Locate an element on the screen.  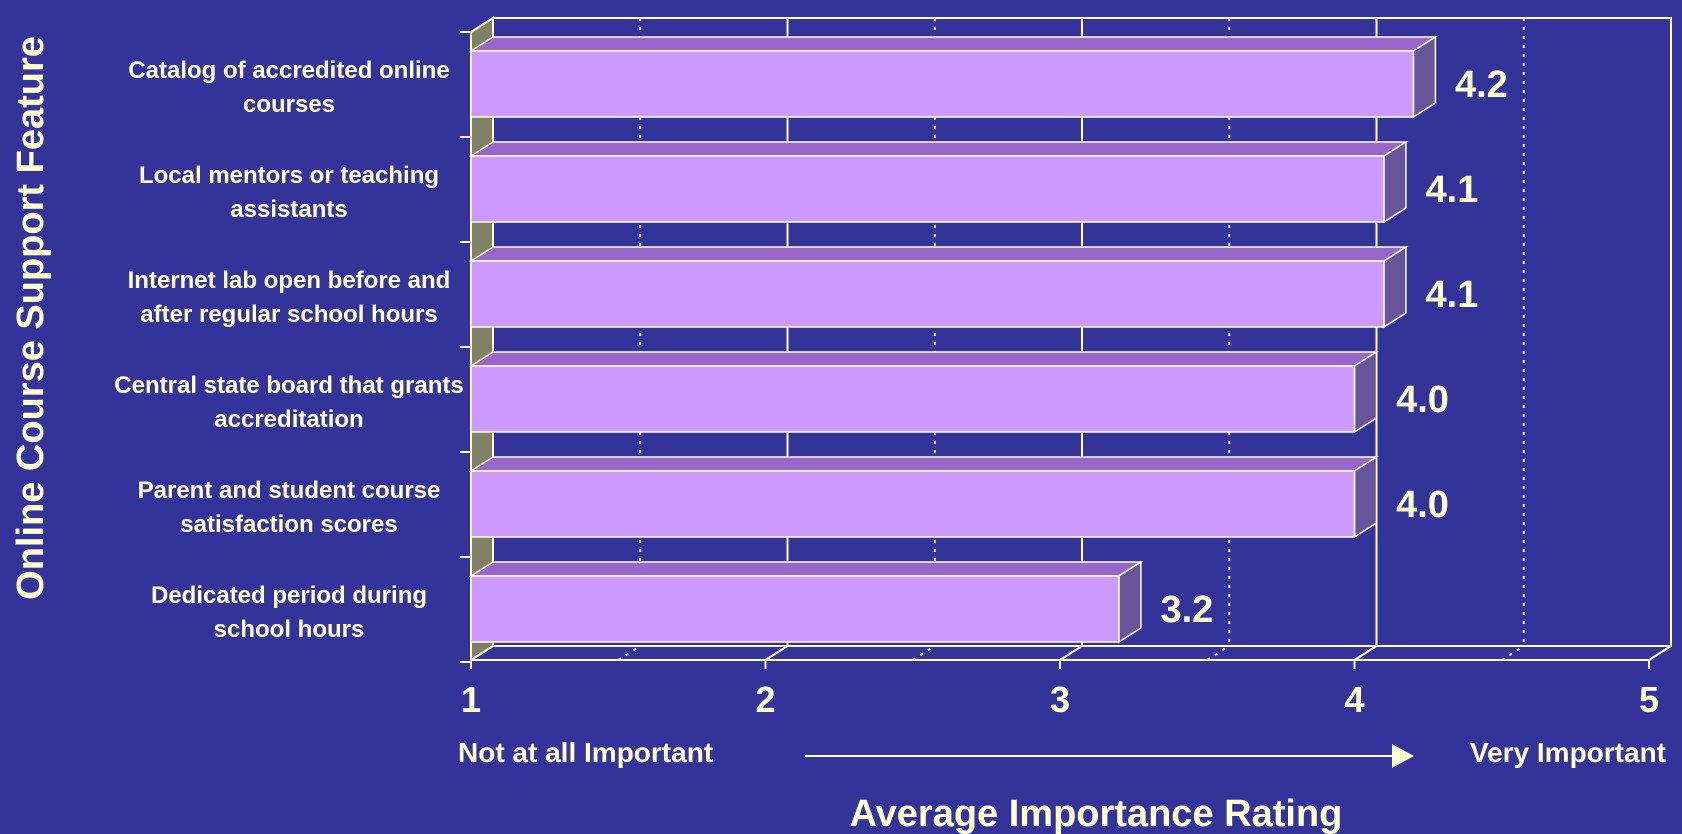
x-axis-title: Average Importance Rating is located at coordinates (1096, 813).